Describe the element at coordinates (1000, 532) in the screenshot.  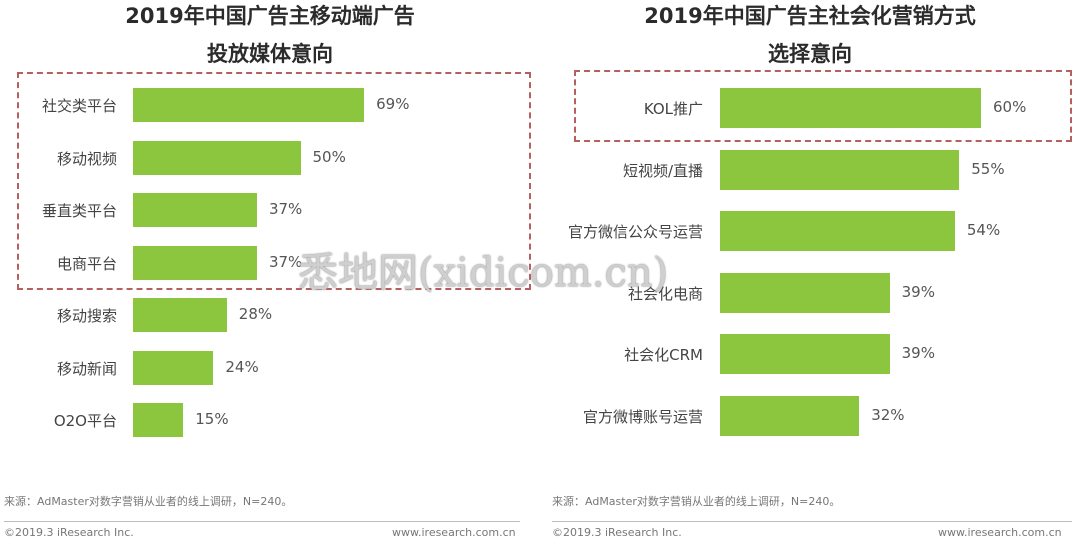
I see `right-chart-website: www.iresearch.com.cn` at that location.